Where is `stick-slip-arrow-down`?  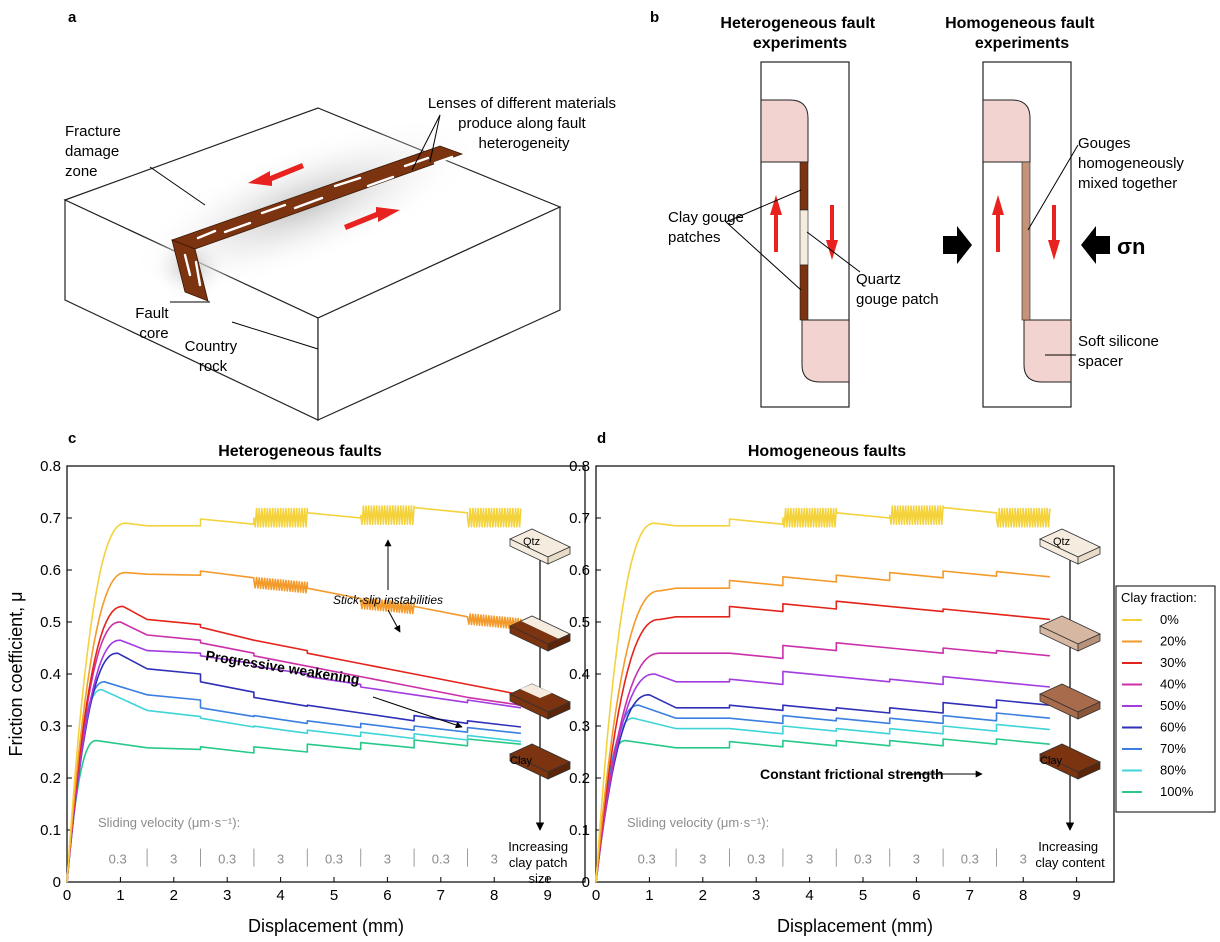 stick-slip-arrow-down is located at coordinates (394, 621).